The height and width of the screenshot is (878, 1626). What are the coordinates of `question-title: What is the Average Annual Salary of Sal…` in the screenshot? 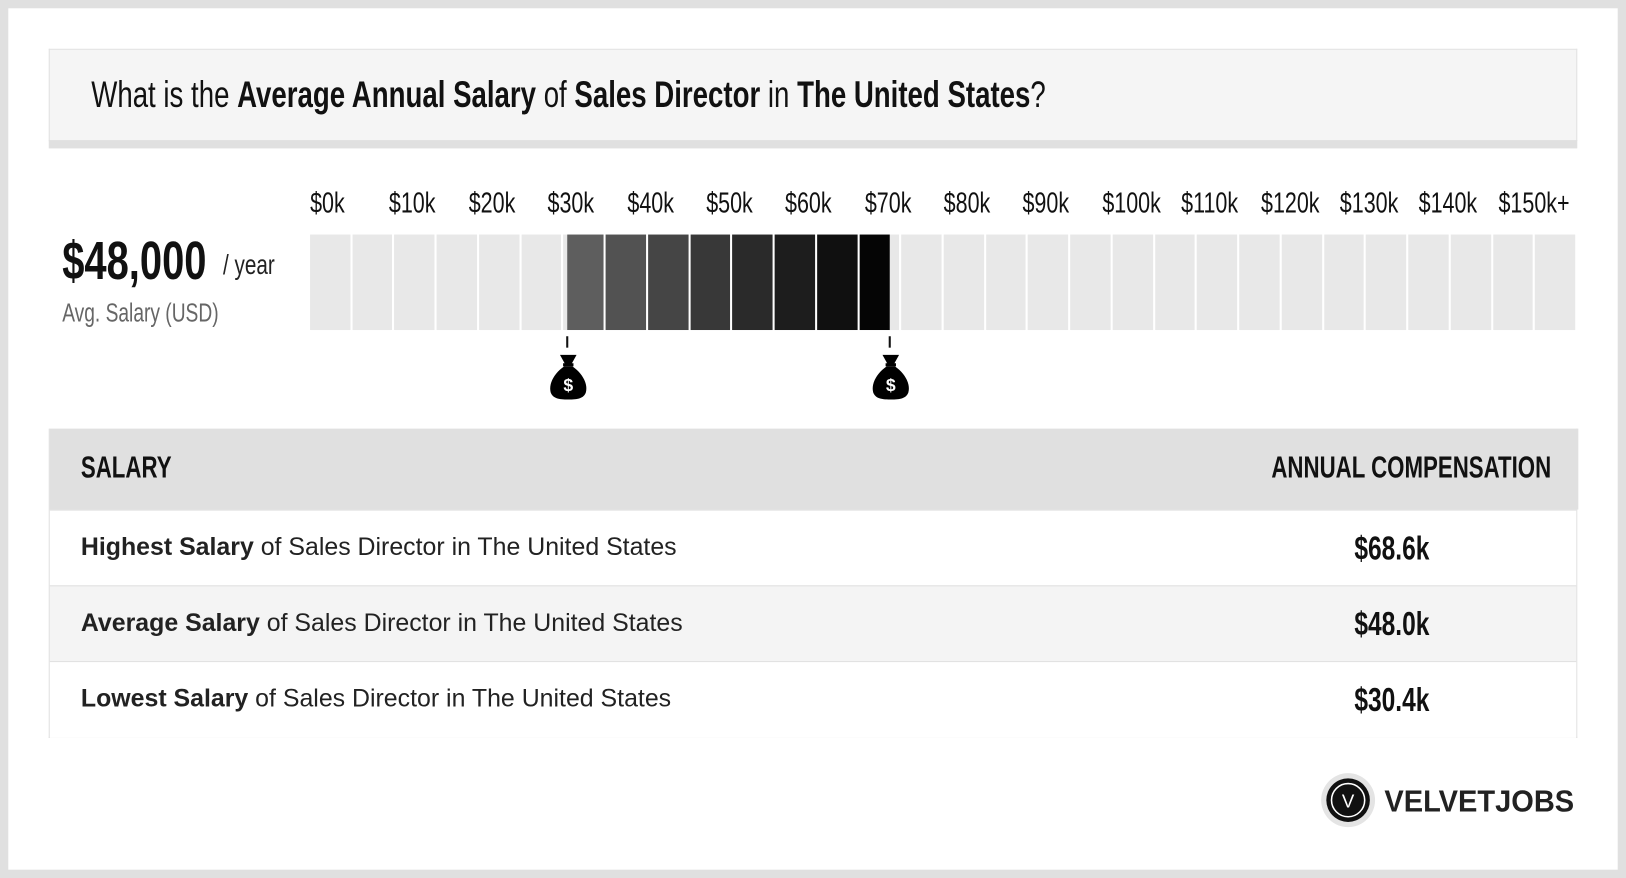 It's located at (568, 95).